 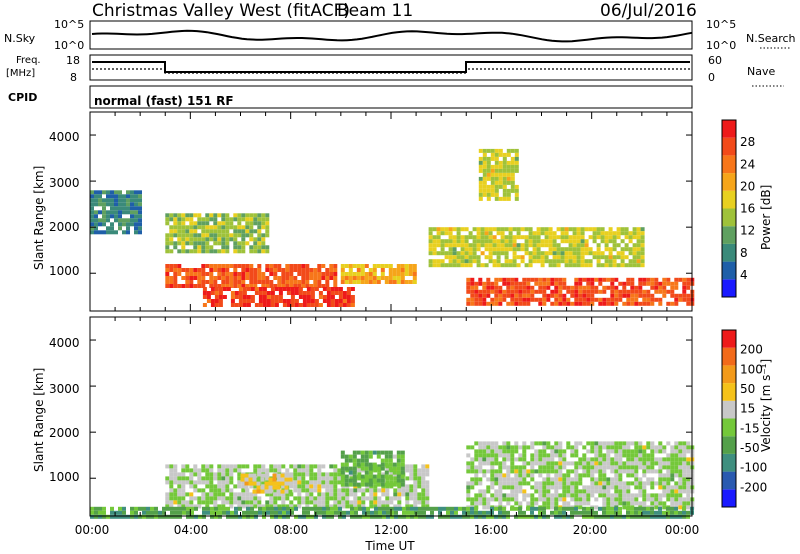 I want to click on velocity-swatch, so click(x=729, y=427).